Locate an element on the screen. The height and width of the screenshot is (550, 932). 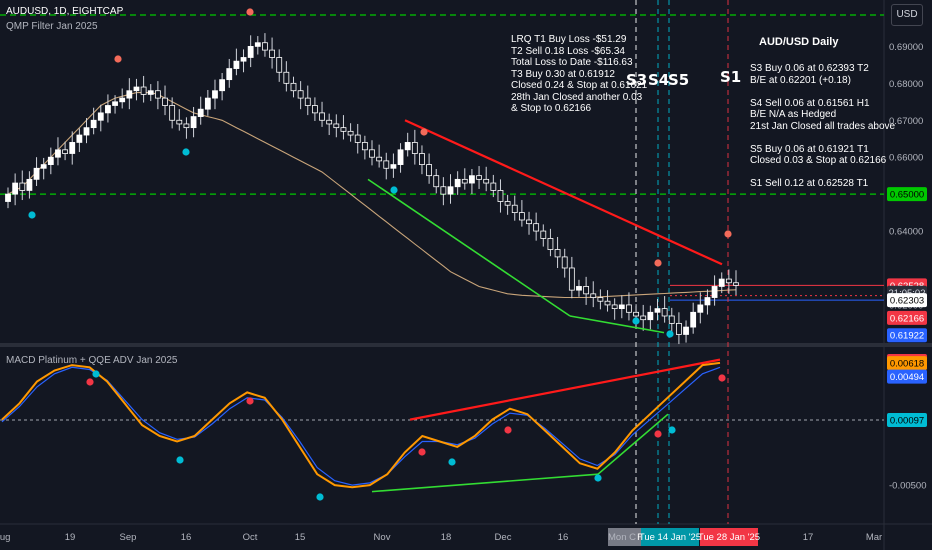
time-highlight-label-1: F is located at coordinates (640, 537).